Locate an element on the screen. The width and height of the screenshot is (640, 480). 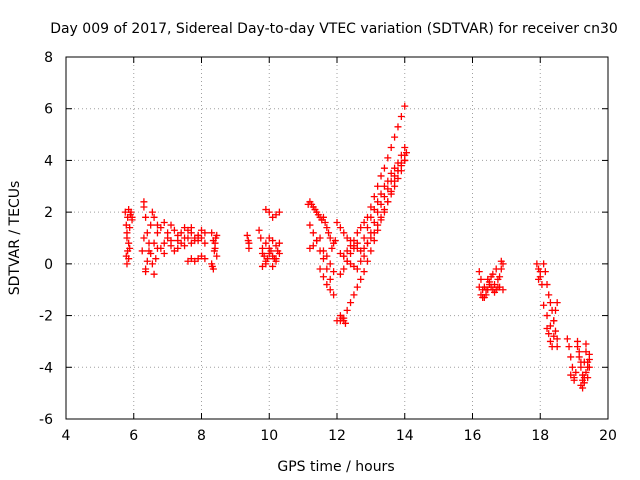
series-cluster-6.8-8.1 is located at coordinates (179, 241).